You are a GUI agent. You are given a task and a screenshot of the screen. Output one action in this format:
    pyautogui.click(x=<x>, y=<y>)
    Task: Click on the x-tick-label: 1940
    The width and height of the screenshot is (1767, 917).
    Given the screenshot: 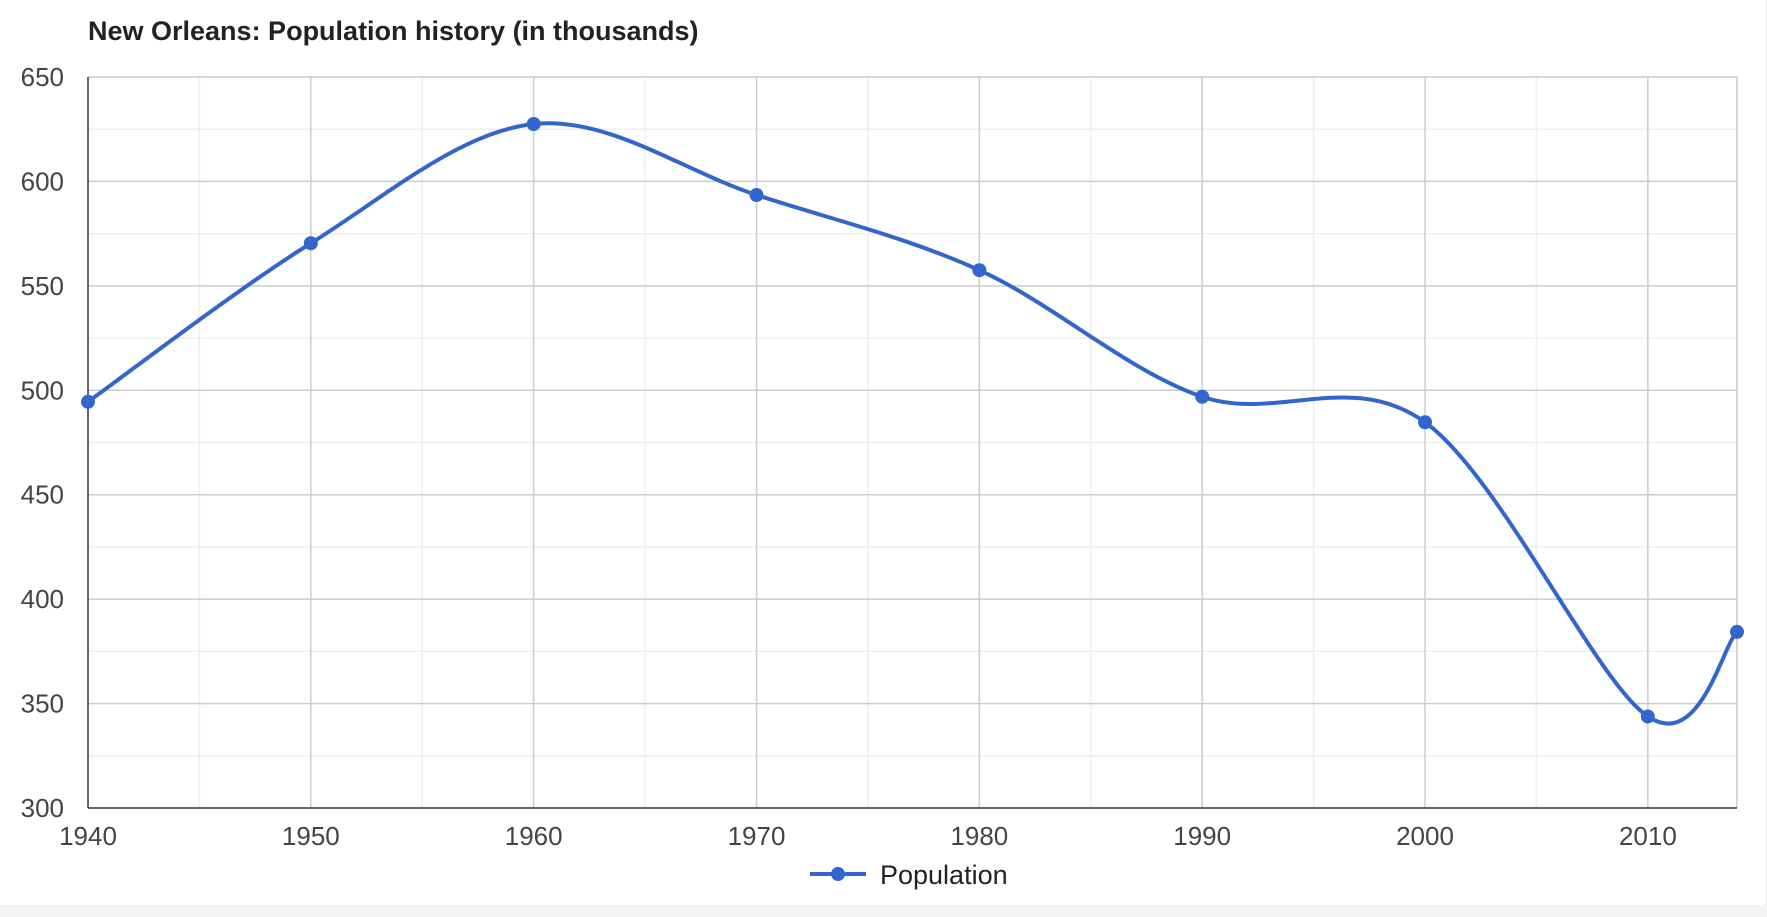 What is the action you would take?
    pyautogui.click(x=88, y=836)
    